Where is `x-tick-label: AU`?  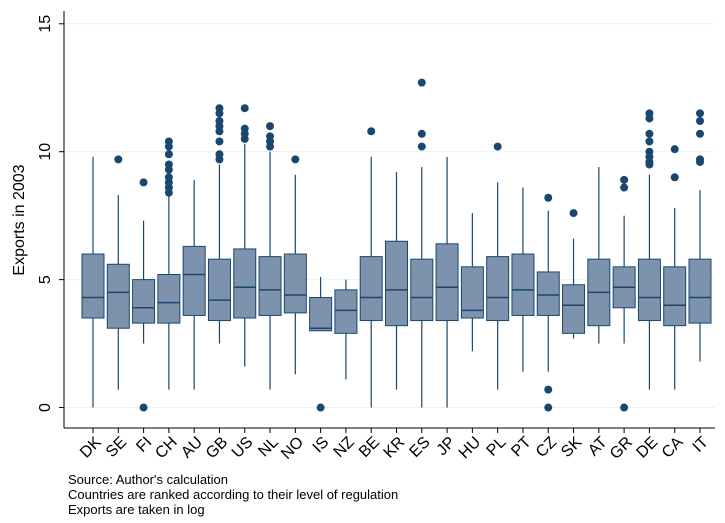 x-tick-label: AU is located at coordinates (192, 448).